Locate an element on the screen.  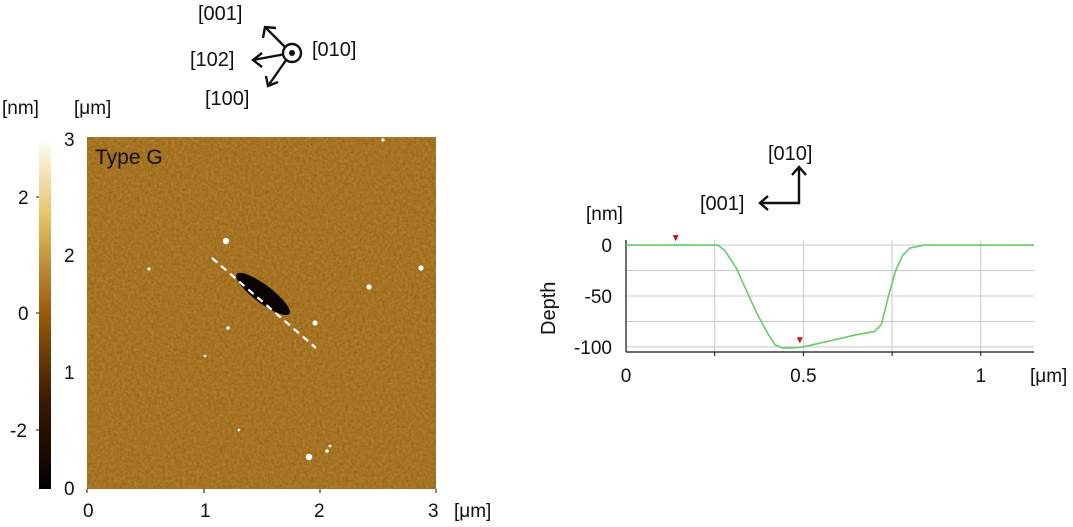
afm-x-tick-0: 0 is located at coordinates (88, 511).